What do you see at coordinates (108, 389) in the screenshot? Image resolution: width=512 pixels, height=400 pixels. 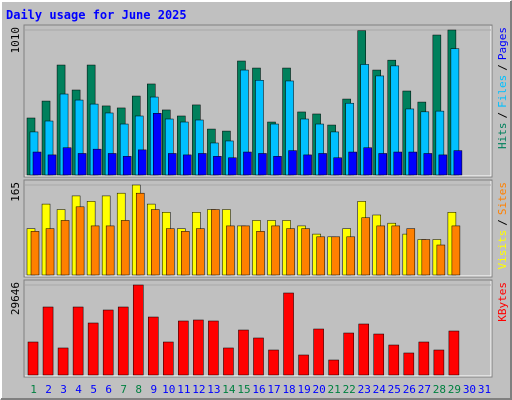 I see `x-tick-label: 6` at bounding box center [108, 389].